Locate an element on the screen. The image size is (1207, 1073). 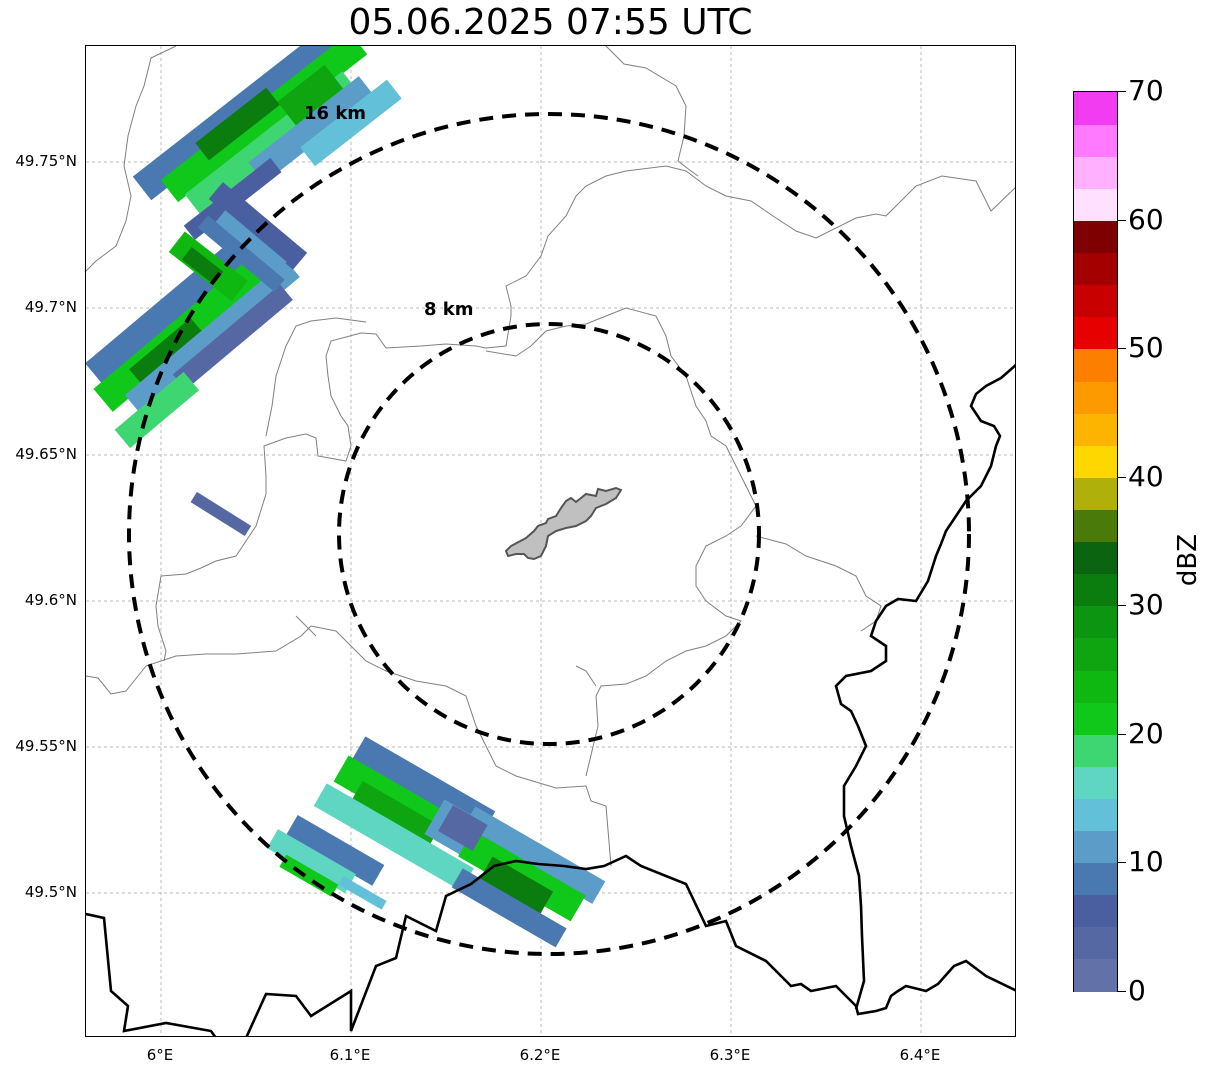
colorbar-tick-label: 0 is located at coordinates (1137, 990).